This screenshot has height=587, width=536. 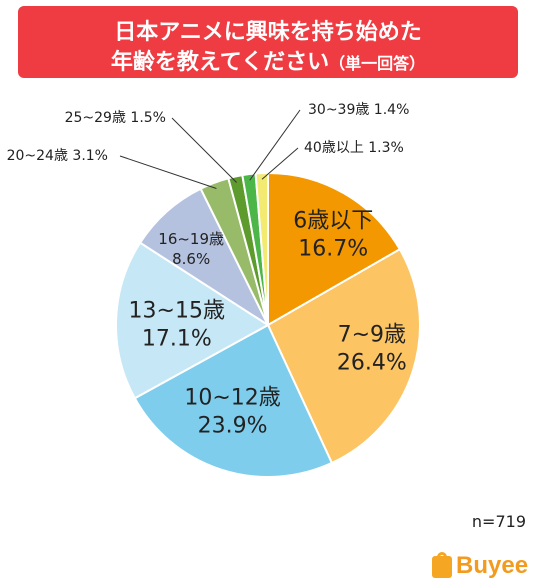 I want to click on slice-4-value-label: 17.1%, so click(x=177, y=339).